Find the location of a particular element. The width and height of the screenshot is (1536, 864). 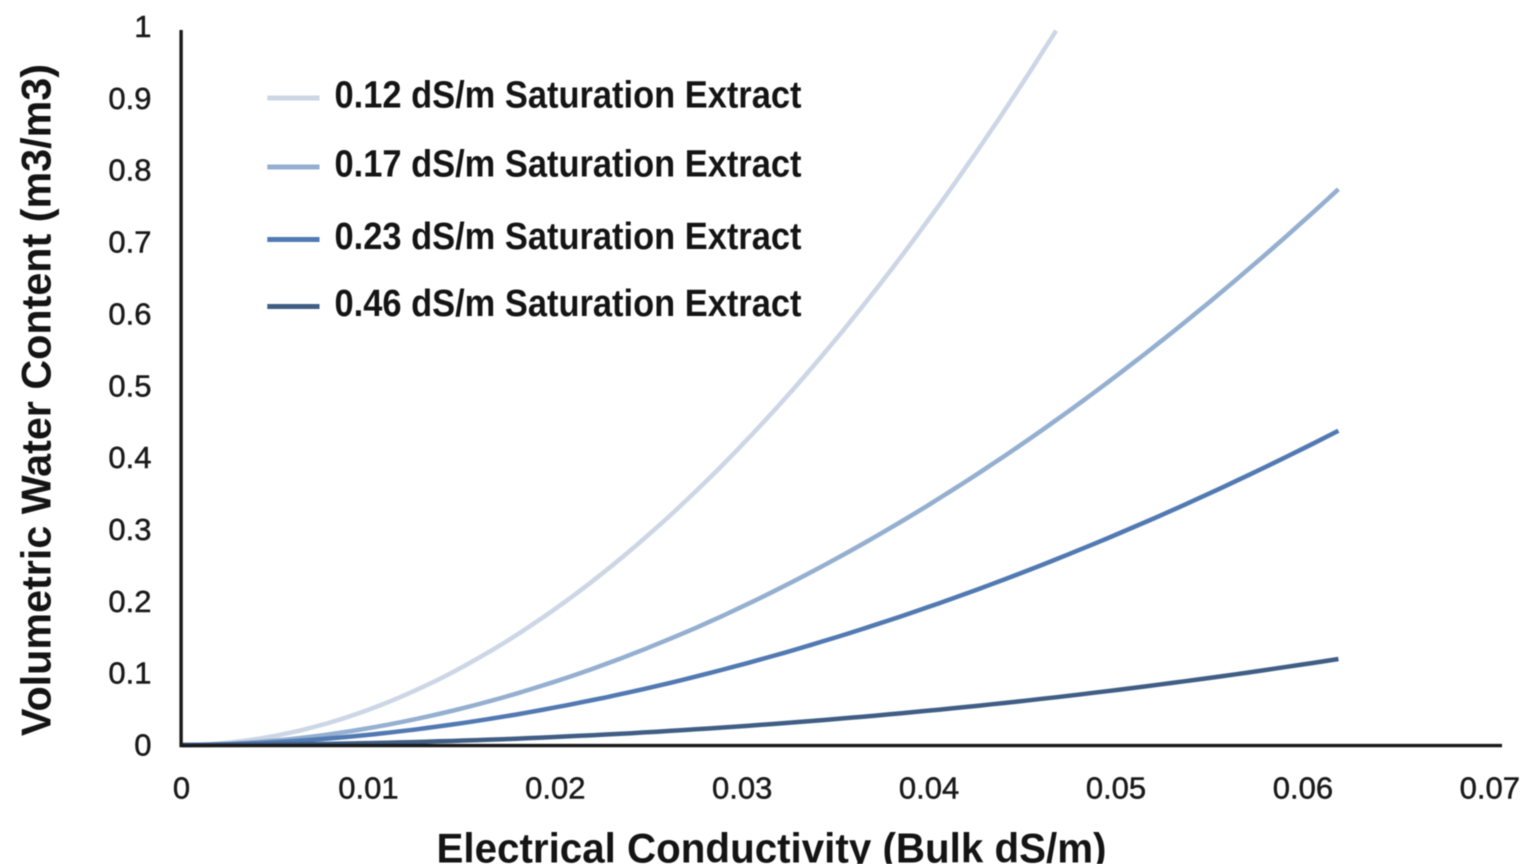

svg-text:Volumetric Water Content (m3/m: Volumetric Water Content (m3/m3) is located at coordinates (36, 400).